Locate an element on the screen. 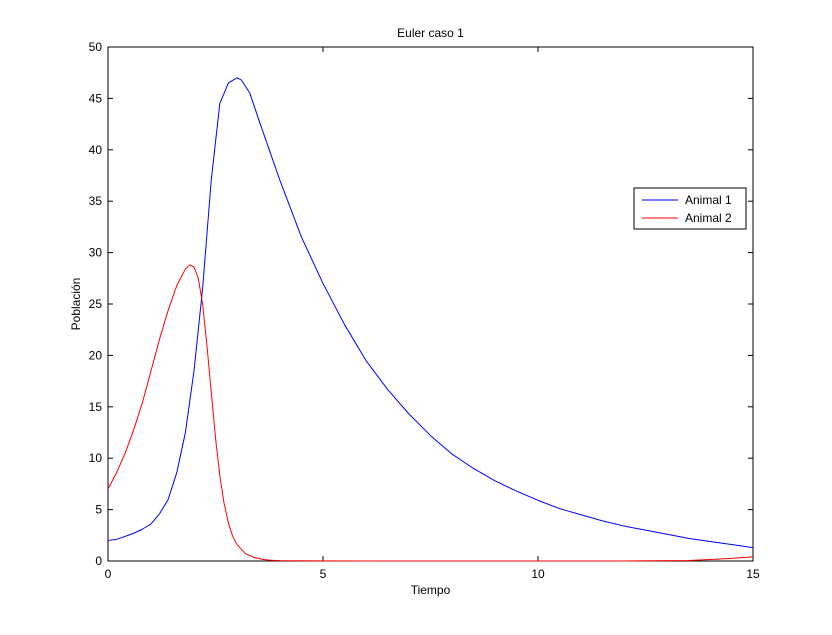 The width and height of the screenshot is (832, 635). y-tick-label: 30 is located at coordinates (96, 253).